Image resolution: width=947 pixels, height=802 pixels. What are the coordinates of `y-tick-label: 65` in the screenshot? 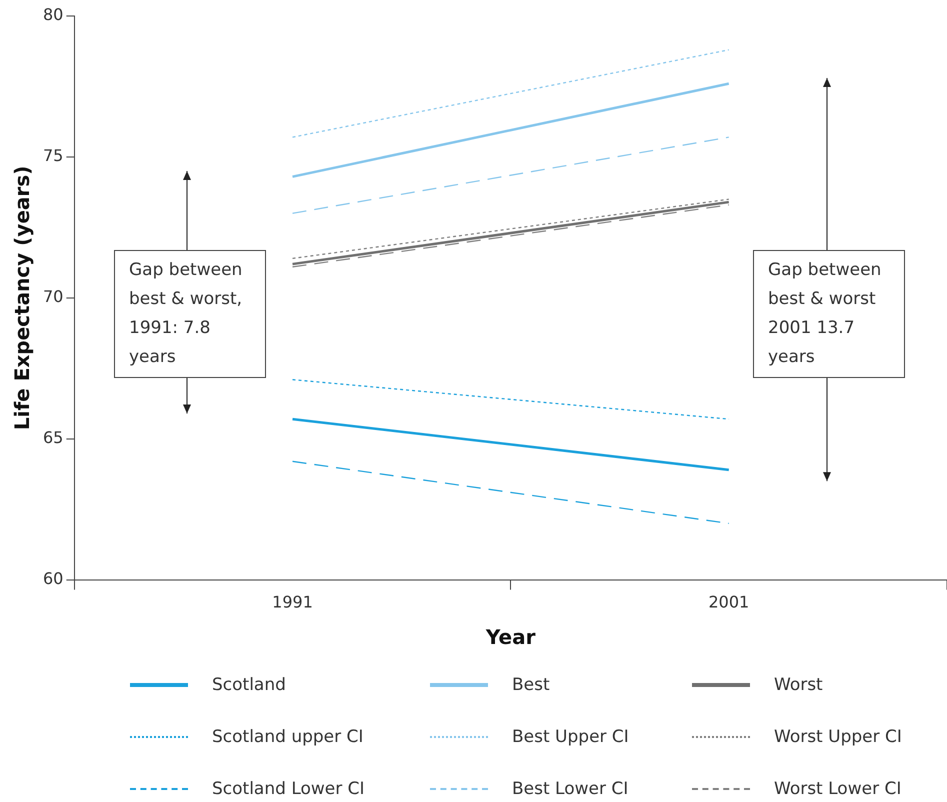 It's located at (53, 438).